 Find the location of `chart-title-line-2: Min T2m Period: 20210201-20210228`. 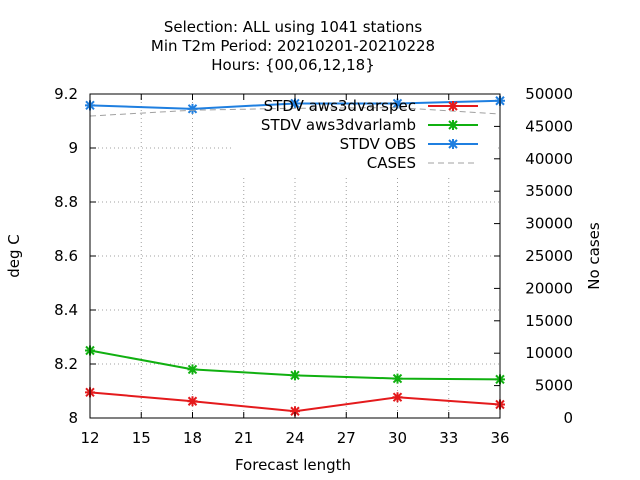

chart-title-line-2: Min T2m Period: 20210201-20210228 is located at coordinates (293, 46).